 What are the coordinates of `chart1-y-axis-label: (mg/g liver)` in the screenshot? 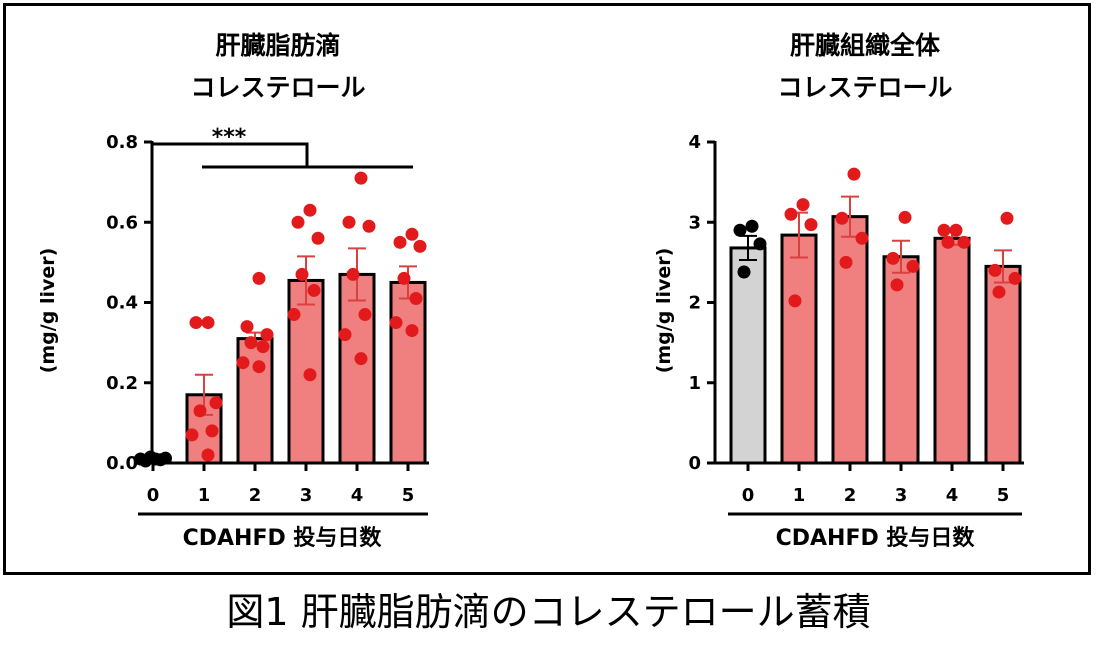 It's located at (48, 311).